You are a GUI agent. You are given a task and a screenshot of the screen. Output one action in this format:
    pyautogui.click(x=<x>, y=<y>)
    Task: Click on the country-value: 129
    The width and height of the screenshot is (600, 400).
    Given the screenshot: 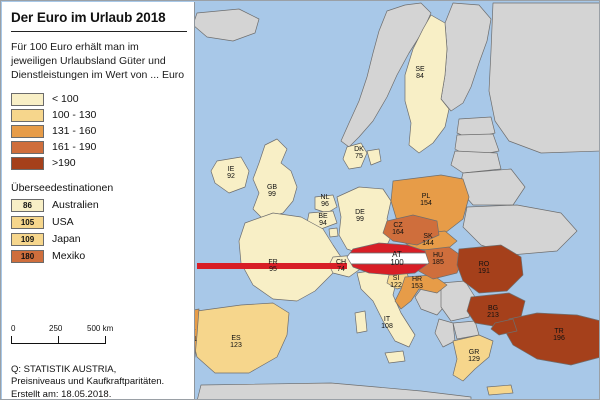 What is the action you would take?
    pyautogui.click(x=474, y=360)
    